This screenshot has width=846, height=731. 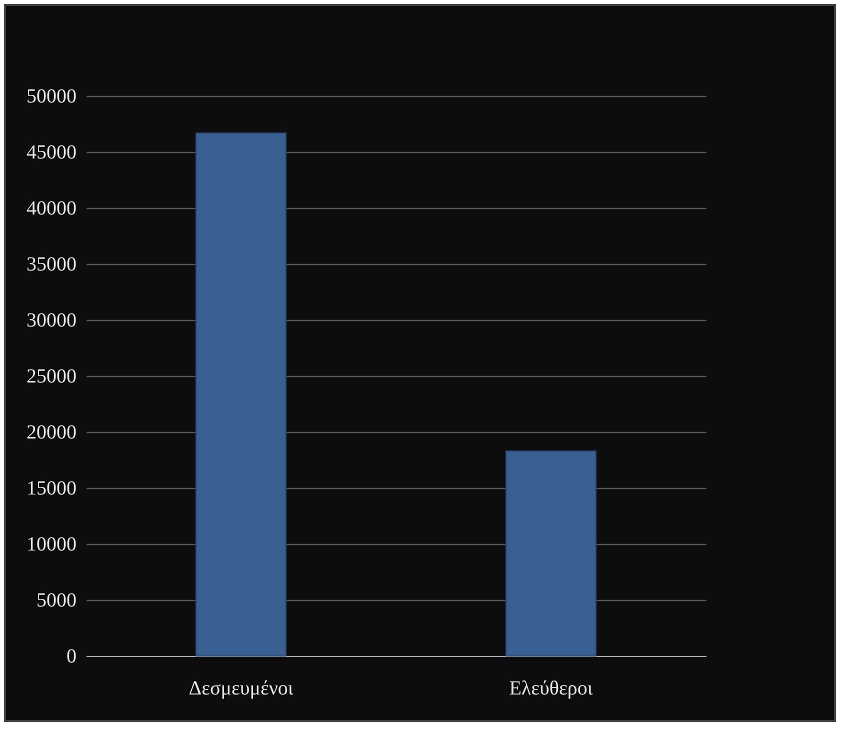 What do you see at coordinates (51, 265) in the screenshot?
I see `y-tick-label: 35000` at bounding box center [51, 265].